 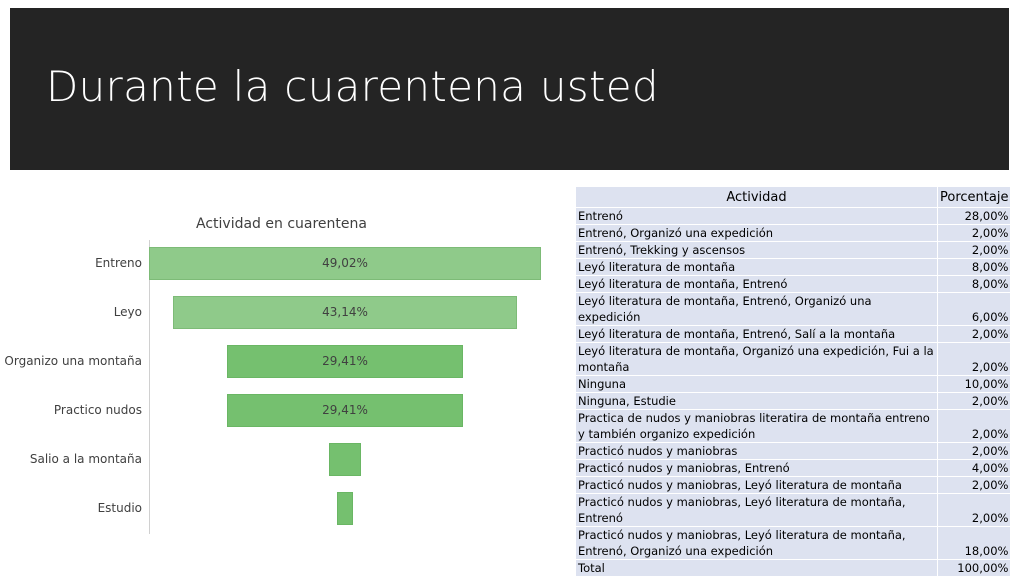 I want to click on table-row: Entrenó, Organizó una expedición 2,00%, so click(x=793, y=233).